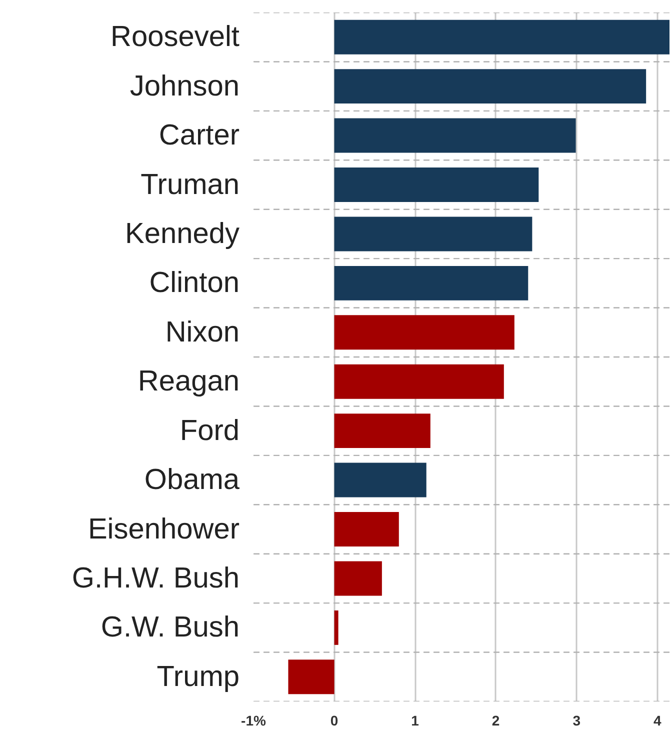 This screenshot has height=731, width=671. I want to click on x-tick-label: 2, so click(496, 720).